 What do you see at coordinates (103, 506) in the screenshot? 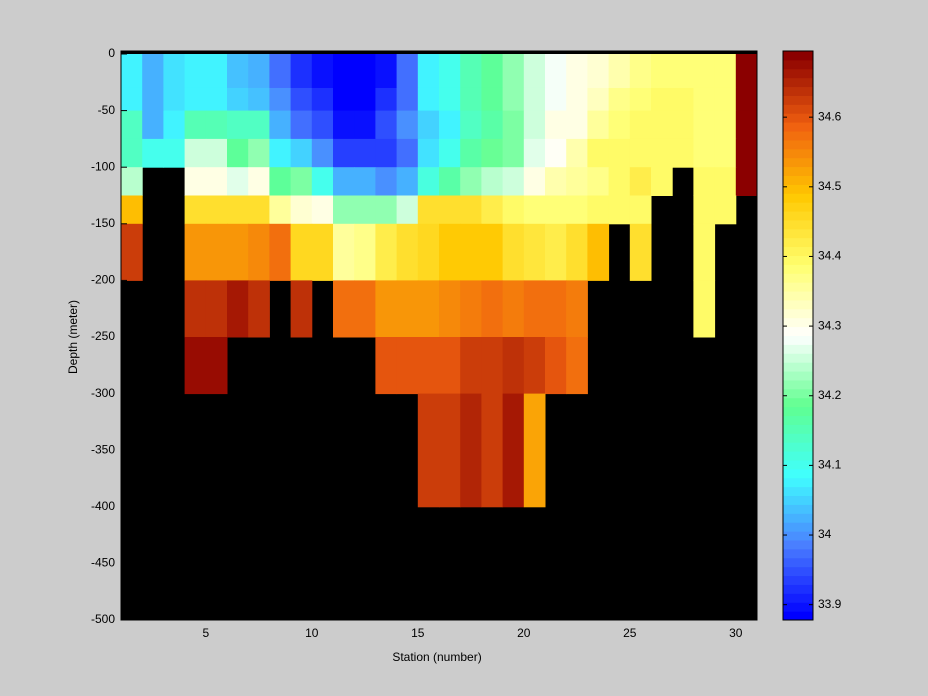
I see `y-tick-label: -400` at bounding box center [103, 506].